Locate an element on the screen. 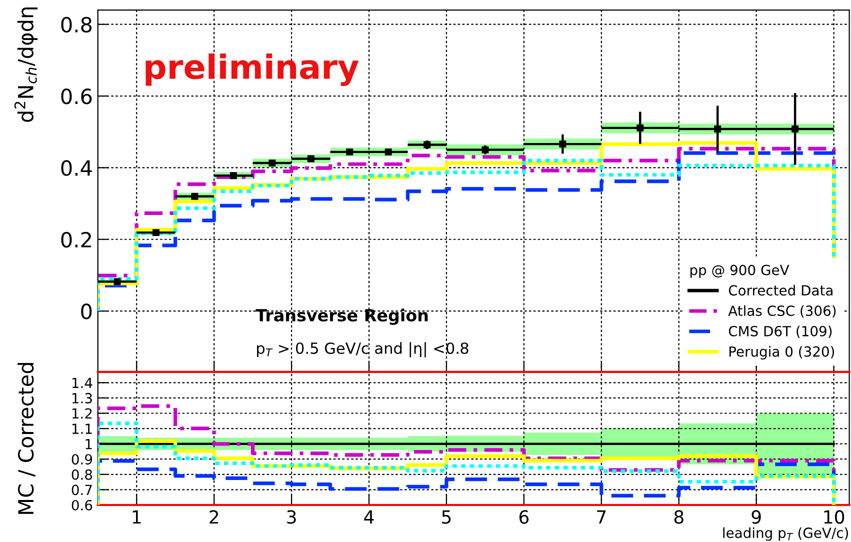  x-axis-title: leading p$_{T}$ (GeV/c) is located at coordinates (785, 534).